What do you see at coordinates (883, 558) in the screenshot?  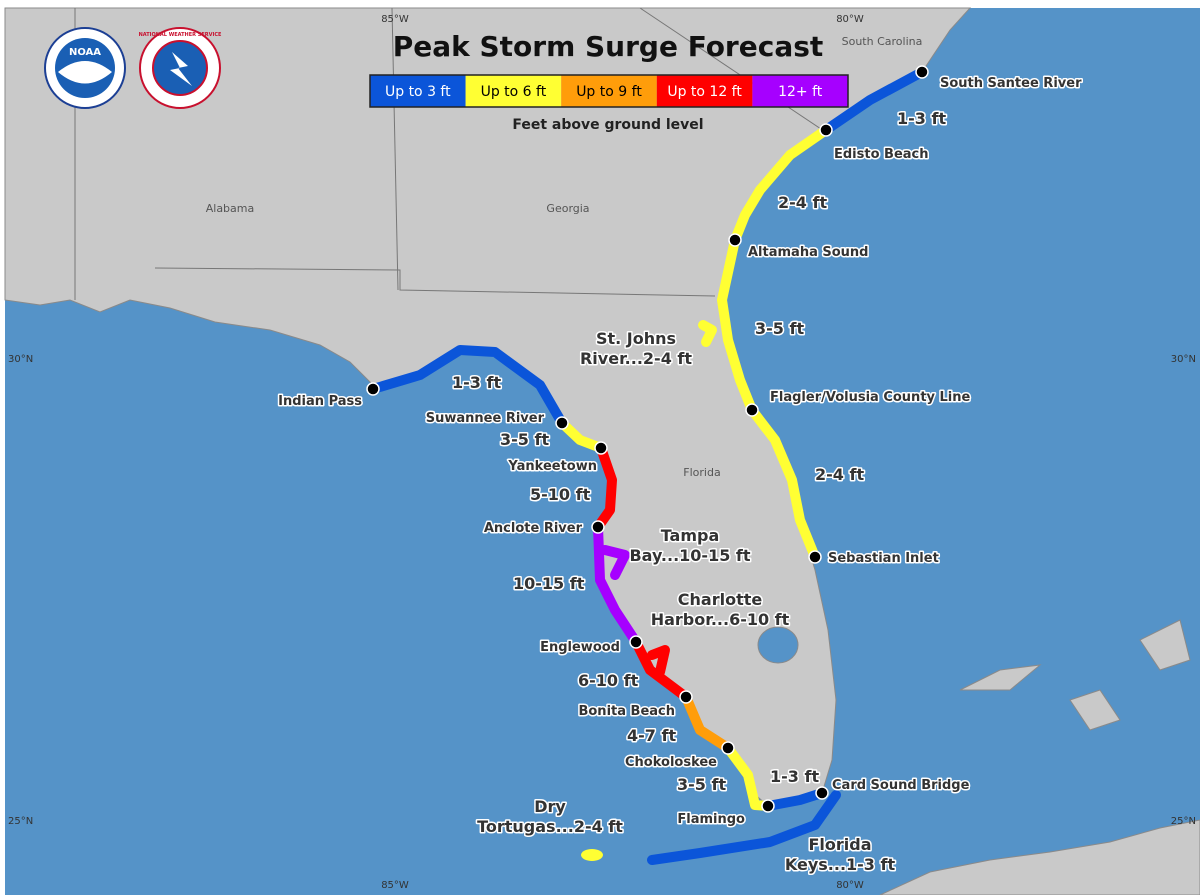 I see `location-label: Sebastian Inlet` at bounding box center [883, 558].